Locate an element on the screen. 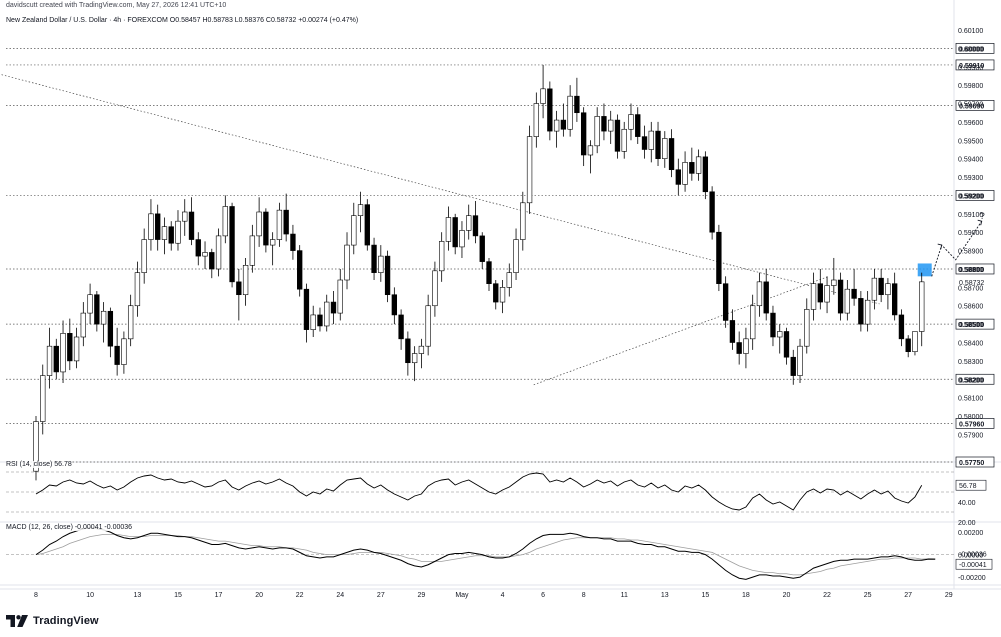  time-tick-label: 22 is located at coordinates (827, 595).